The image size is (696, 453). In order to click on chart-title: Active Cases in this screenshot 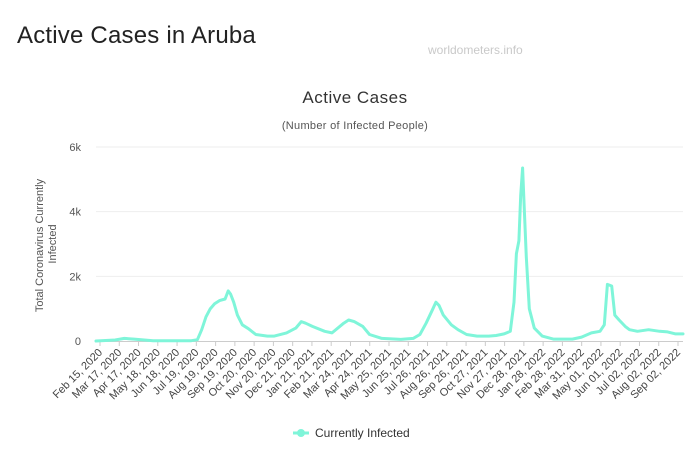, I will do `click(354, 97)`.